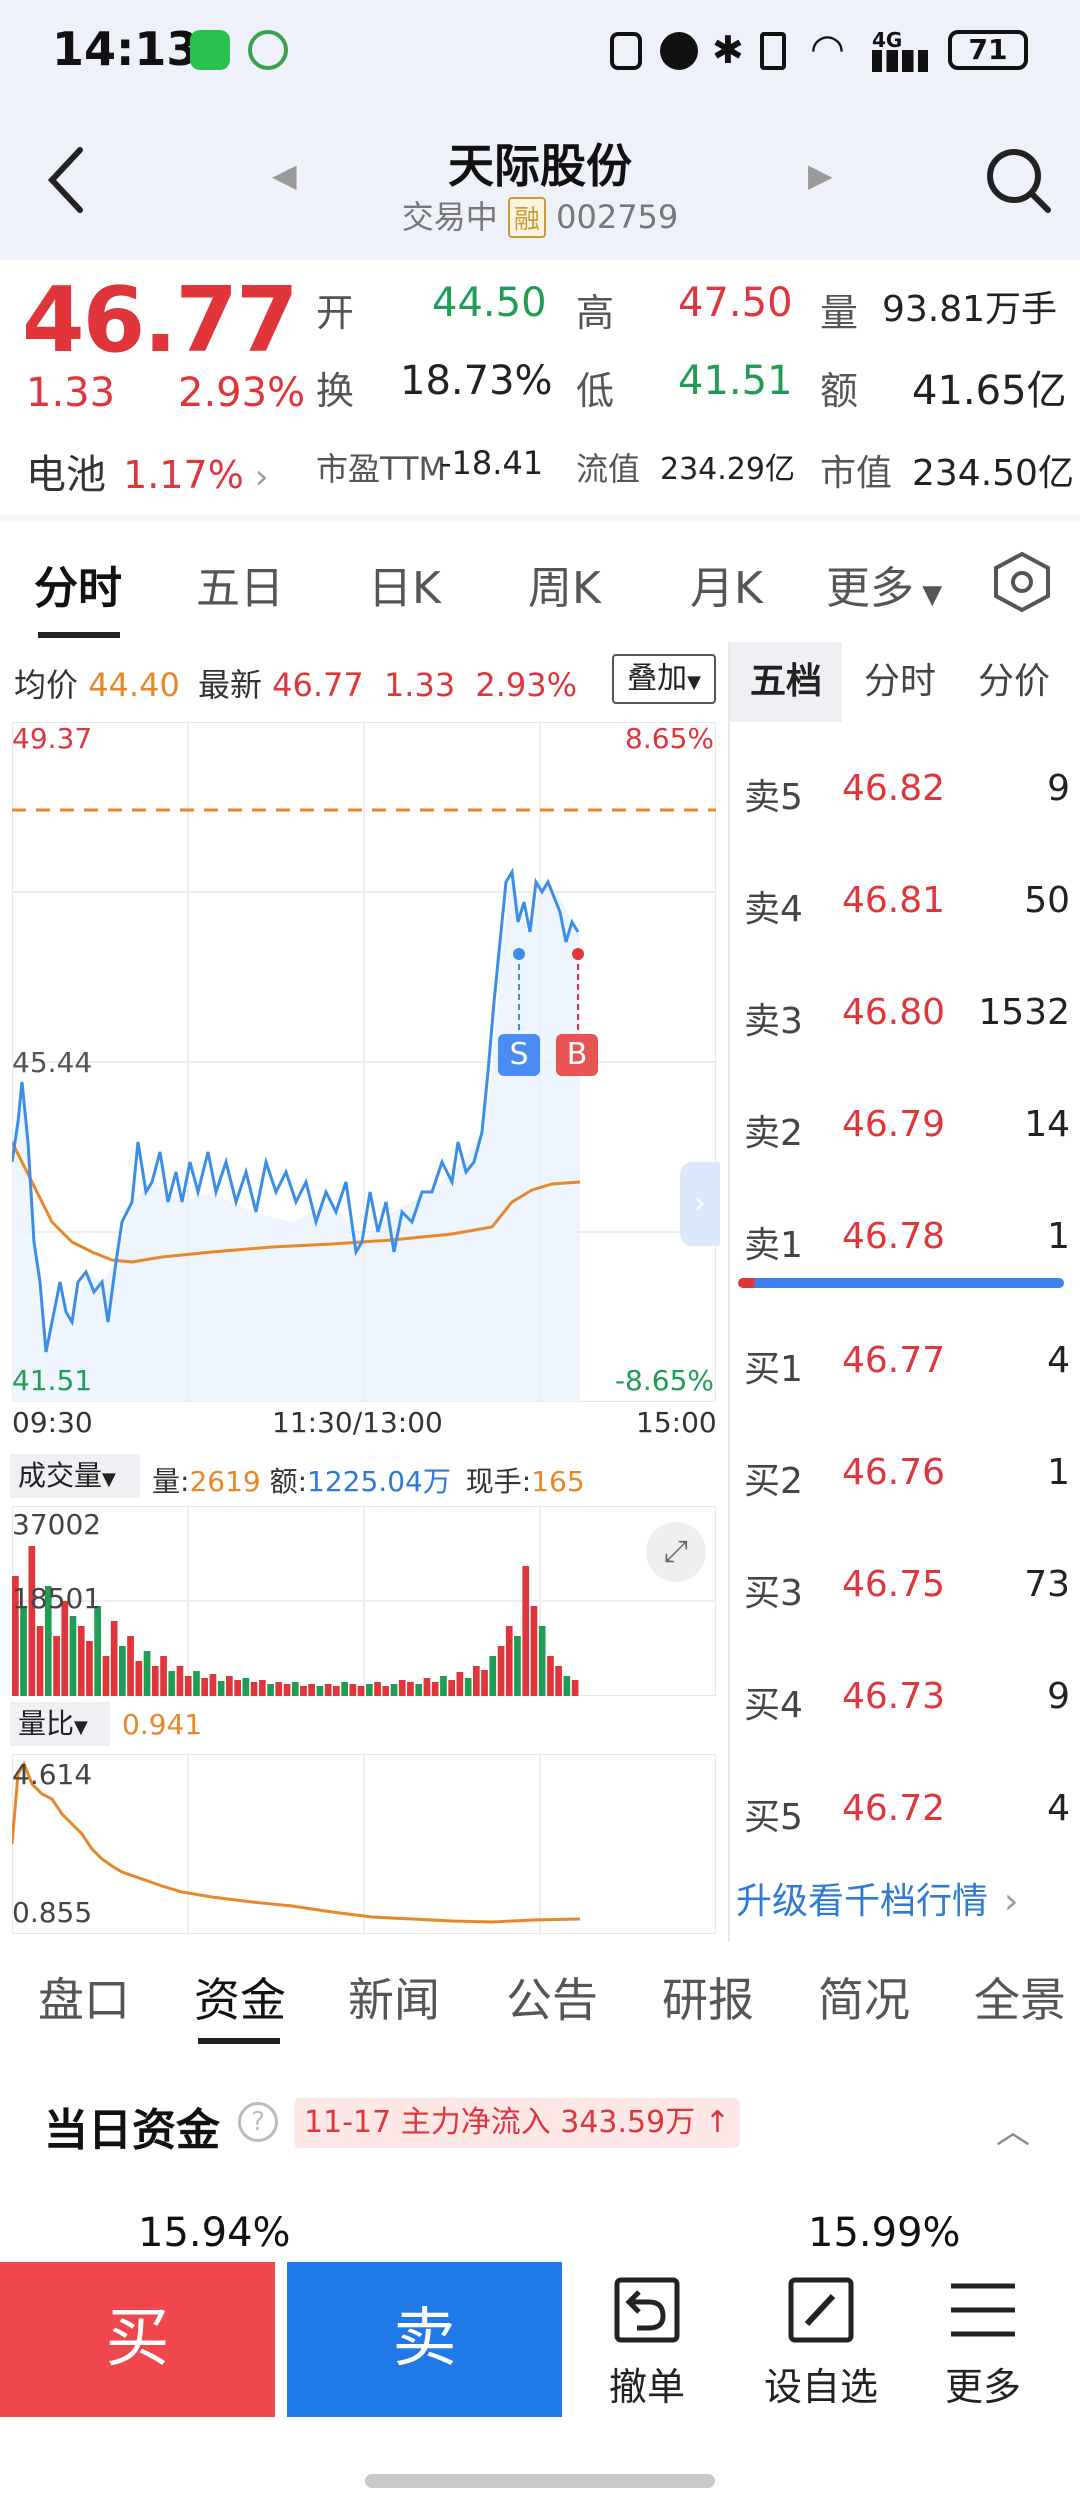  Describe the element at coordinates (827, 49) in the screenshot. I see `wifi-icon: ◠` at that location.